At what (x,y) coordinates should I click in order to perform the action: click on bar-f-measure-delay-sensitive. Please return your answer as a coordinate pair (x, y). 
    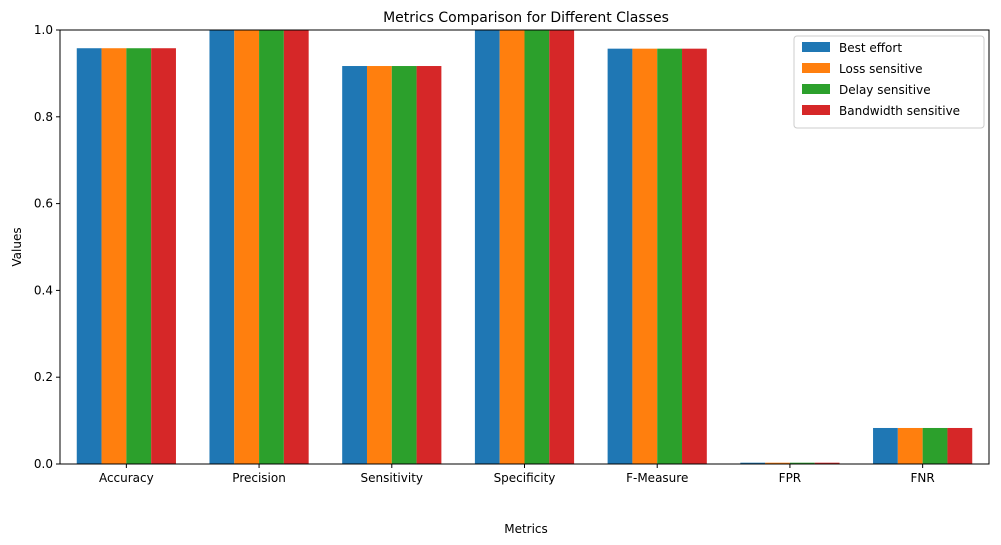
    Looking at the image, I should click on (670, 256).